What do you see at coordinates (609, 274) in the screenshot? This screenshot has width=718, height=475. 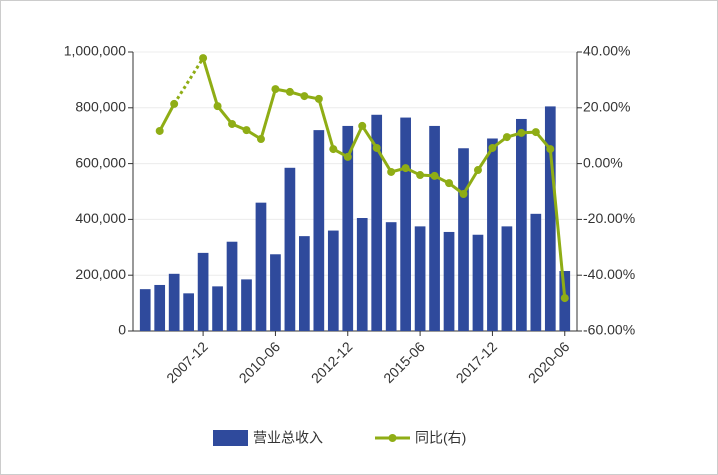 I see `y2-tick-label: -40.00%` at bounding box center [609, 274].